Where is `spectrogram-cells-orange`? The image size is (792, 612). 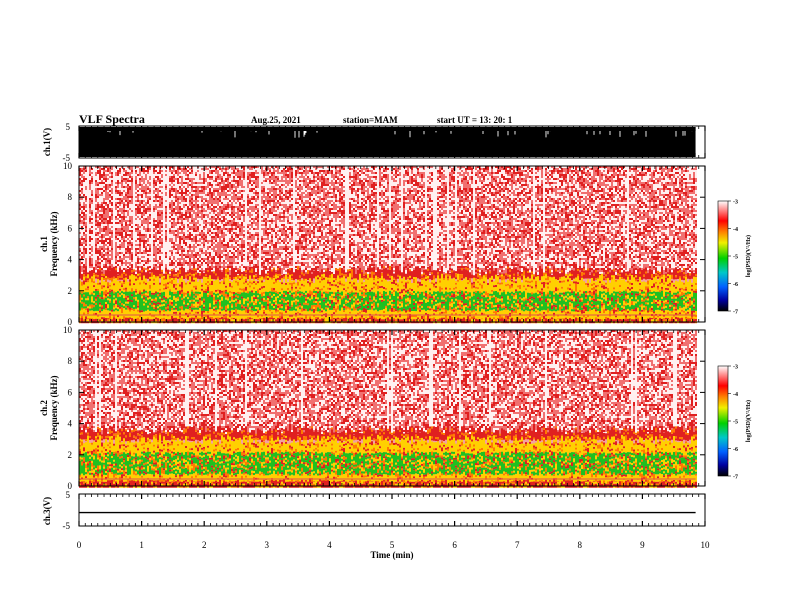
spectrogram-cells-orange is located at coordinates (388, 457).